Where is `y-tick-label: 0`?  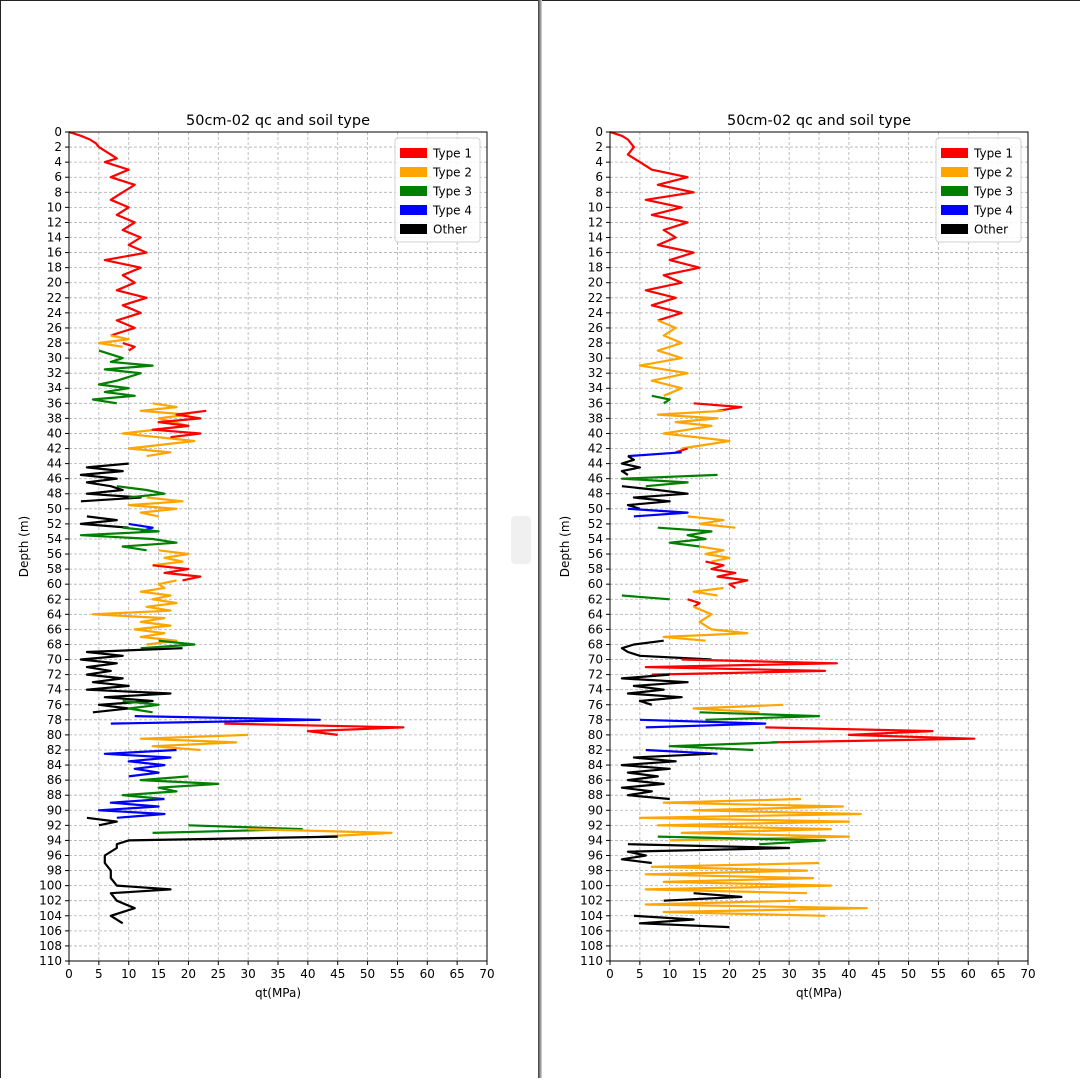 y-tick-label: 0 is located at coordinates (58, 132).